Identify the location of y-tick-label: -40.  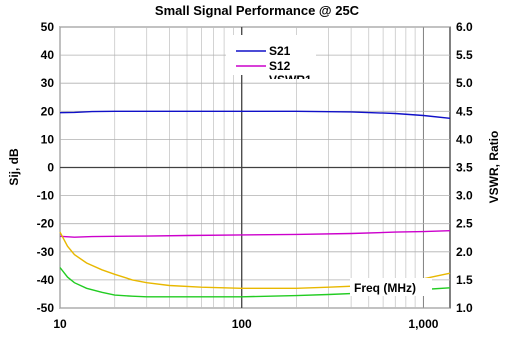
(46, 280).